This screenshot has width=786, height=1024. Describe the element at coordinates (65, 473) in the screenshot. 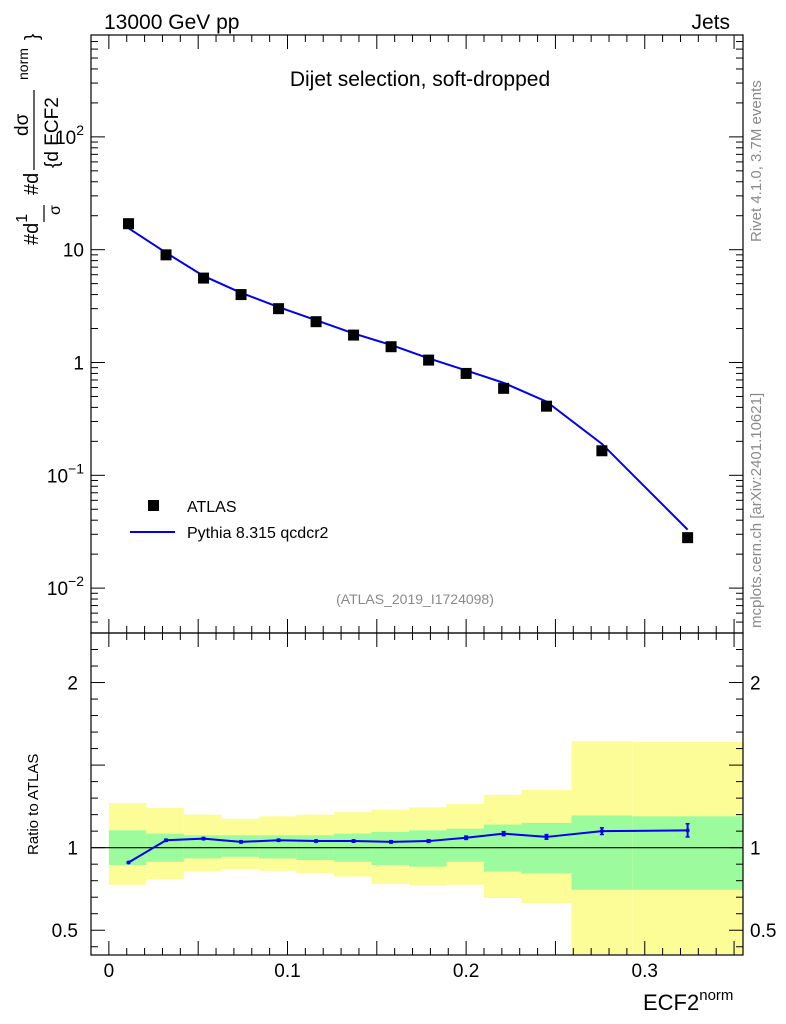

I see `y-tick-label: 10⁻¹` at that location.